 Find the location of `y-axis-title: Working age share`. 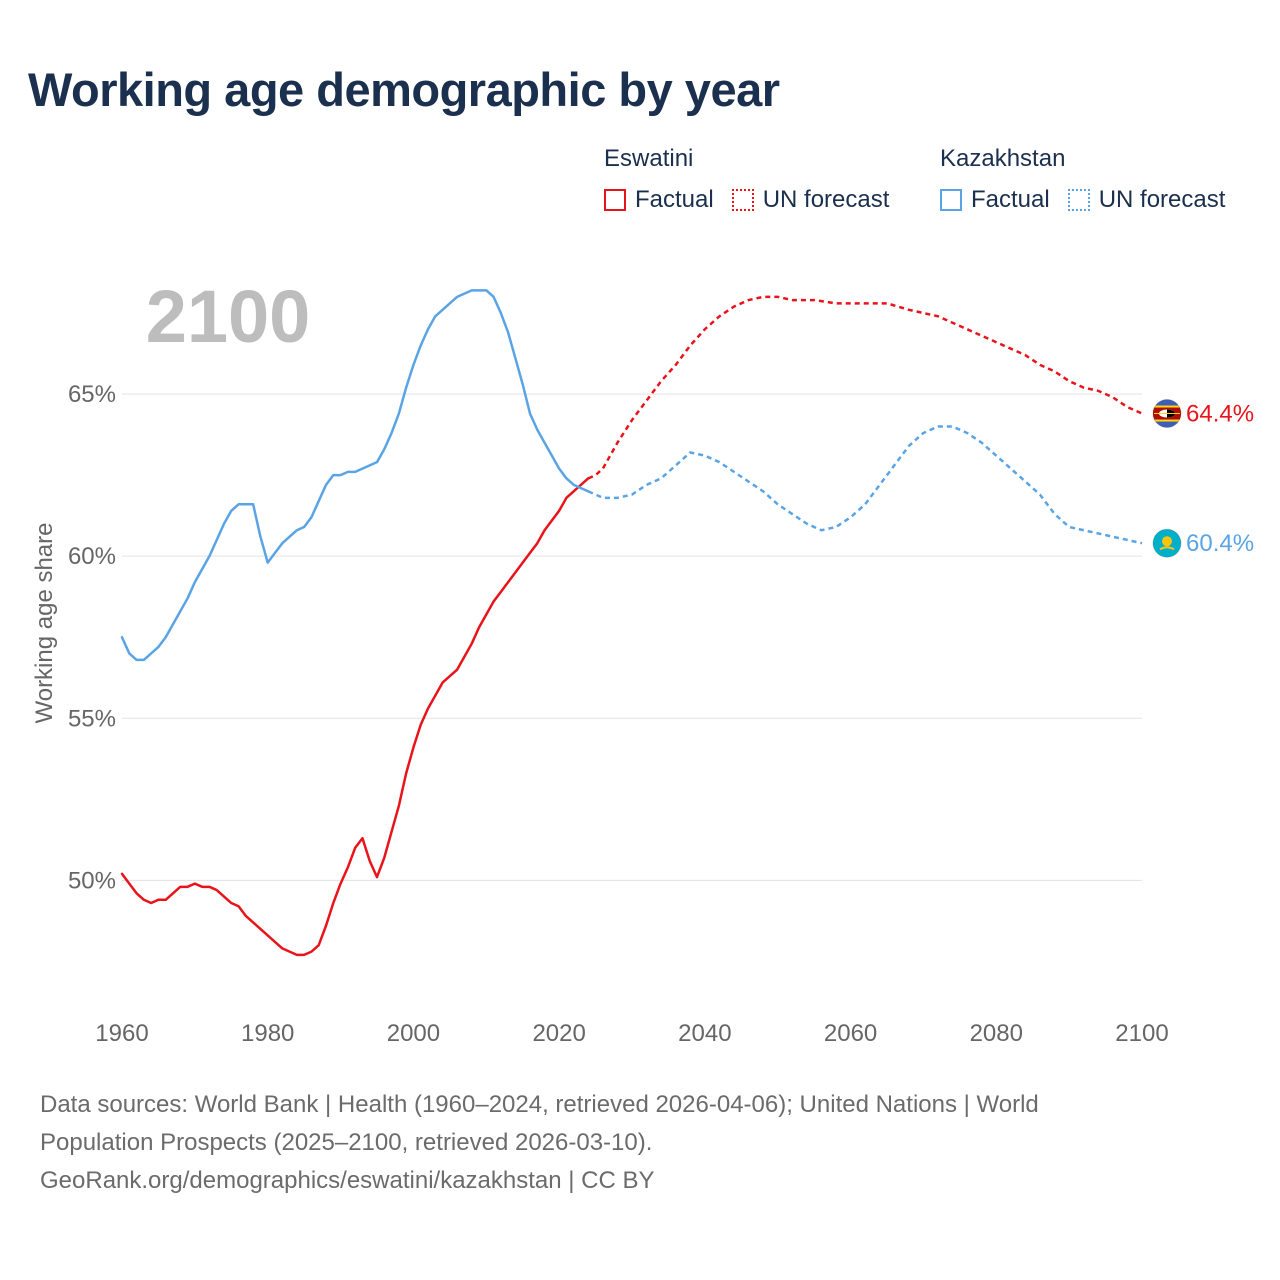

y-axis-title: Working age share is located at coordinates (44, 623).